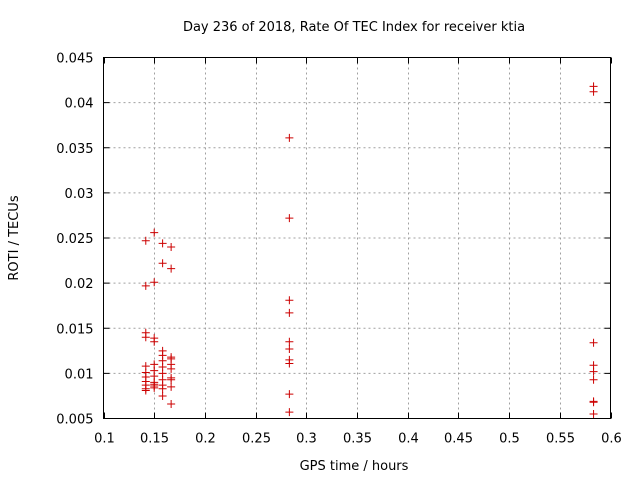  Describe the element at coordinates (74, 59) in the screenshot. I see `y-tick-label: 0.045` at that location.